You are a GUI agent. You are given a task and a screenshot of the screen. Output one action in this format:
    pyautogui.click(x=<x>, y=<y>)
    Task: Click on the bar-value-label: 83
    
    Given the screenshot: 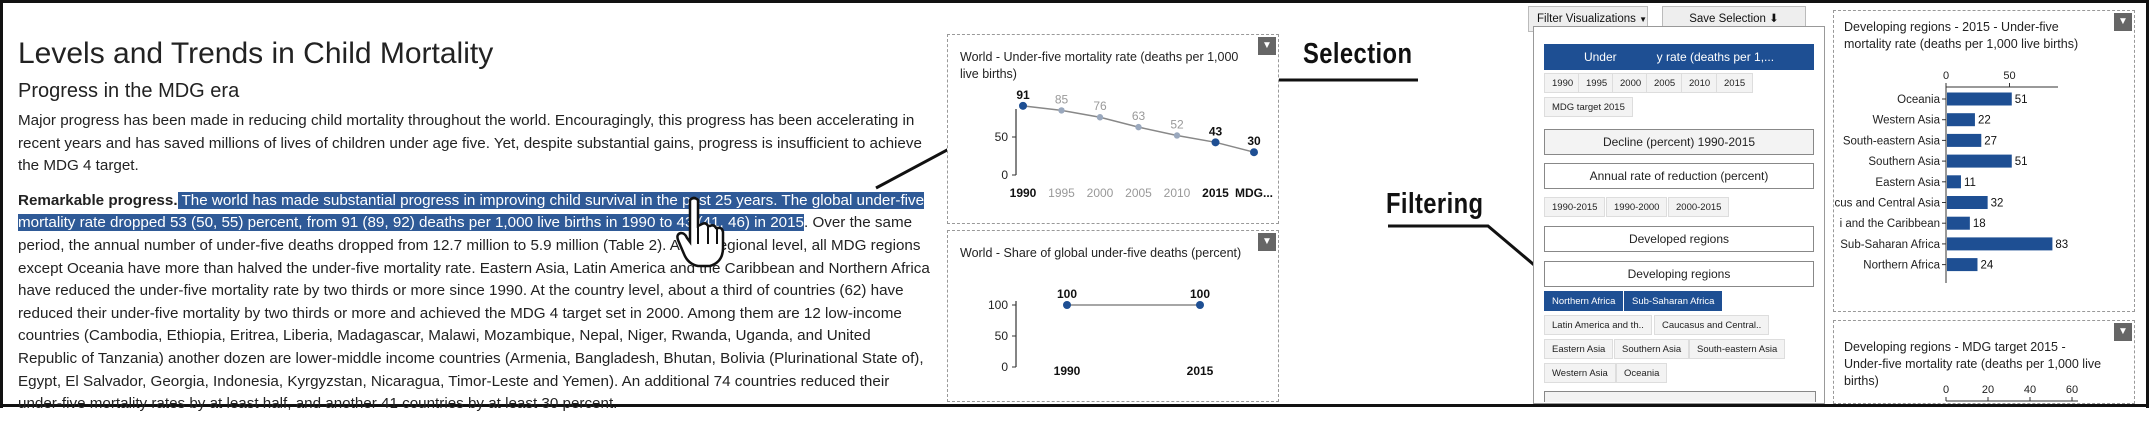 What is the action you would take?
    pyautogui.click(x=2061, y=245)
    